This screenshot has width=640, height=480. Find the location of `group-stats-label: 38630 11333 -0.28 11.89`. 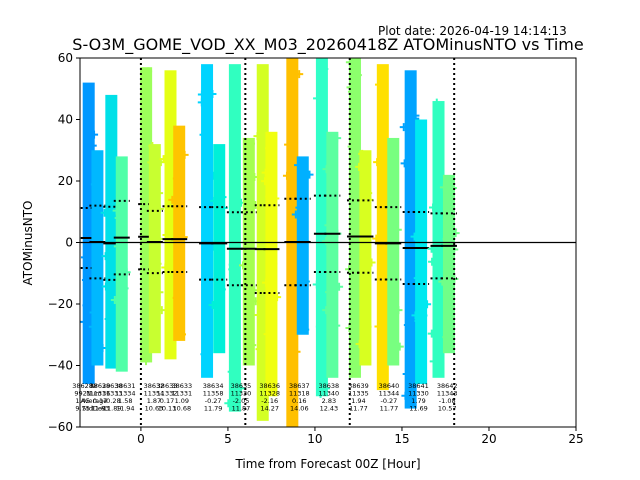

group-stats-label: 38630 11333 -0.28 11.89 is located at coordinates (112, 397).